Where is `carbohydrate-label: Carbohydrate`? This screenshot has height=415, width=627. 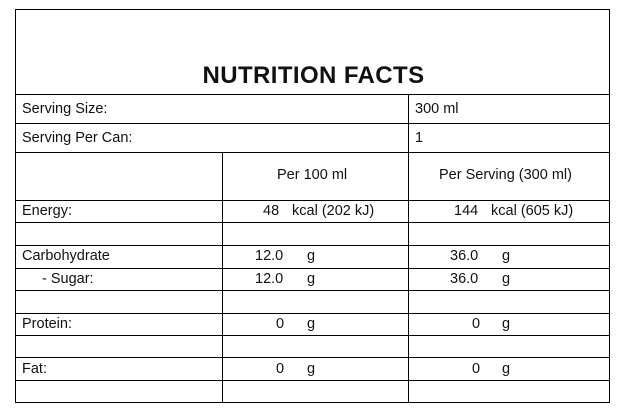 carbohydrate-label: Carbohydrate is located at coordinates (66, 256).